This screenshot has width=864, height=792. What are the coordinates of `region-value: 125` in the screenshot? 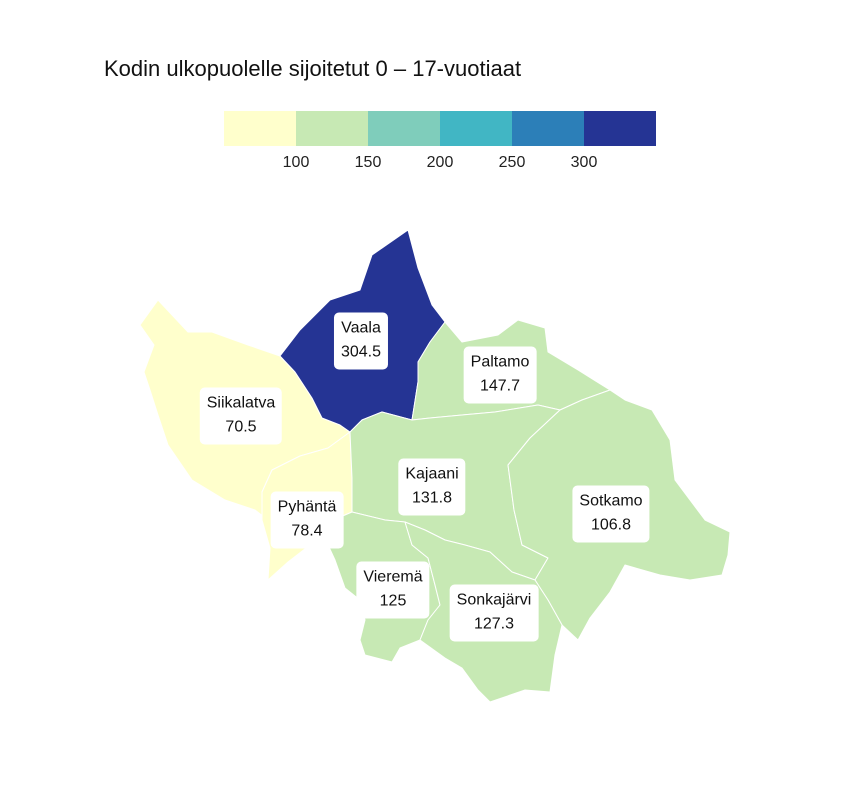 It's located at (393, 601).